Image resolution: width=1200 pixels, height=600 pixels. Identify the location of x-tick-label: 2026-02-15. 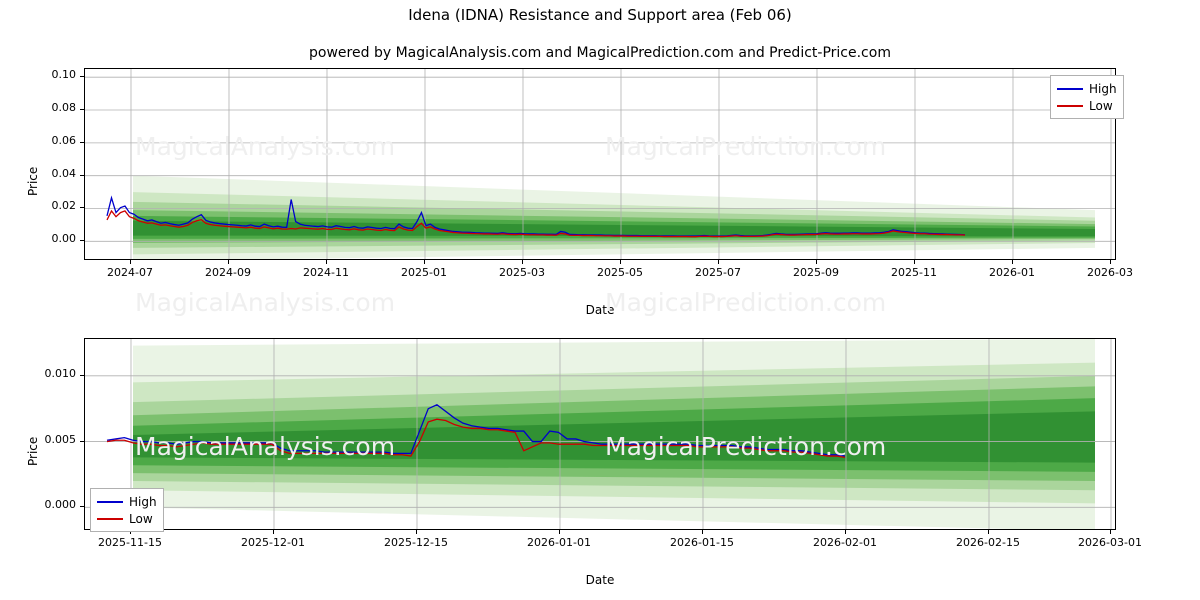
(988, 542).